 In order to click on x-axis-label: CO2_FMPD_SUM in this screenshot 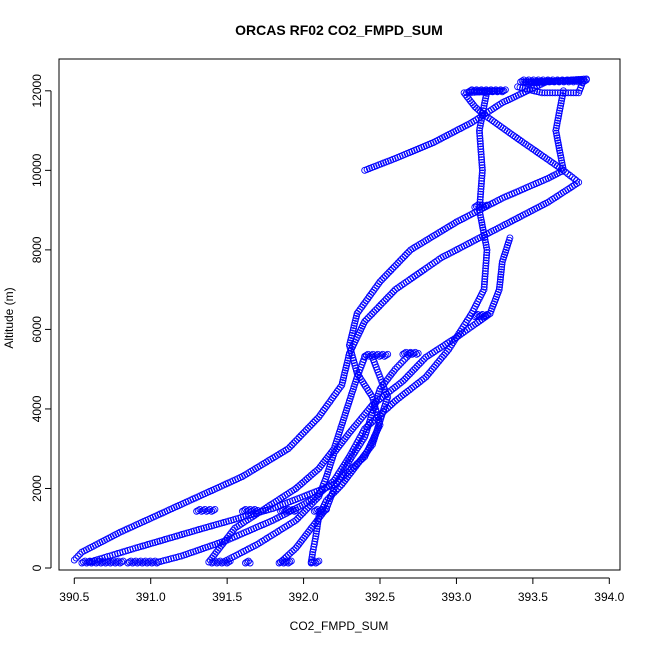, I will do `click(339, 626)`.